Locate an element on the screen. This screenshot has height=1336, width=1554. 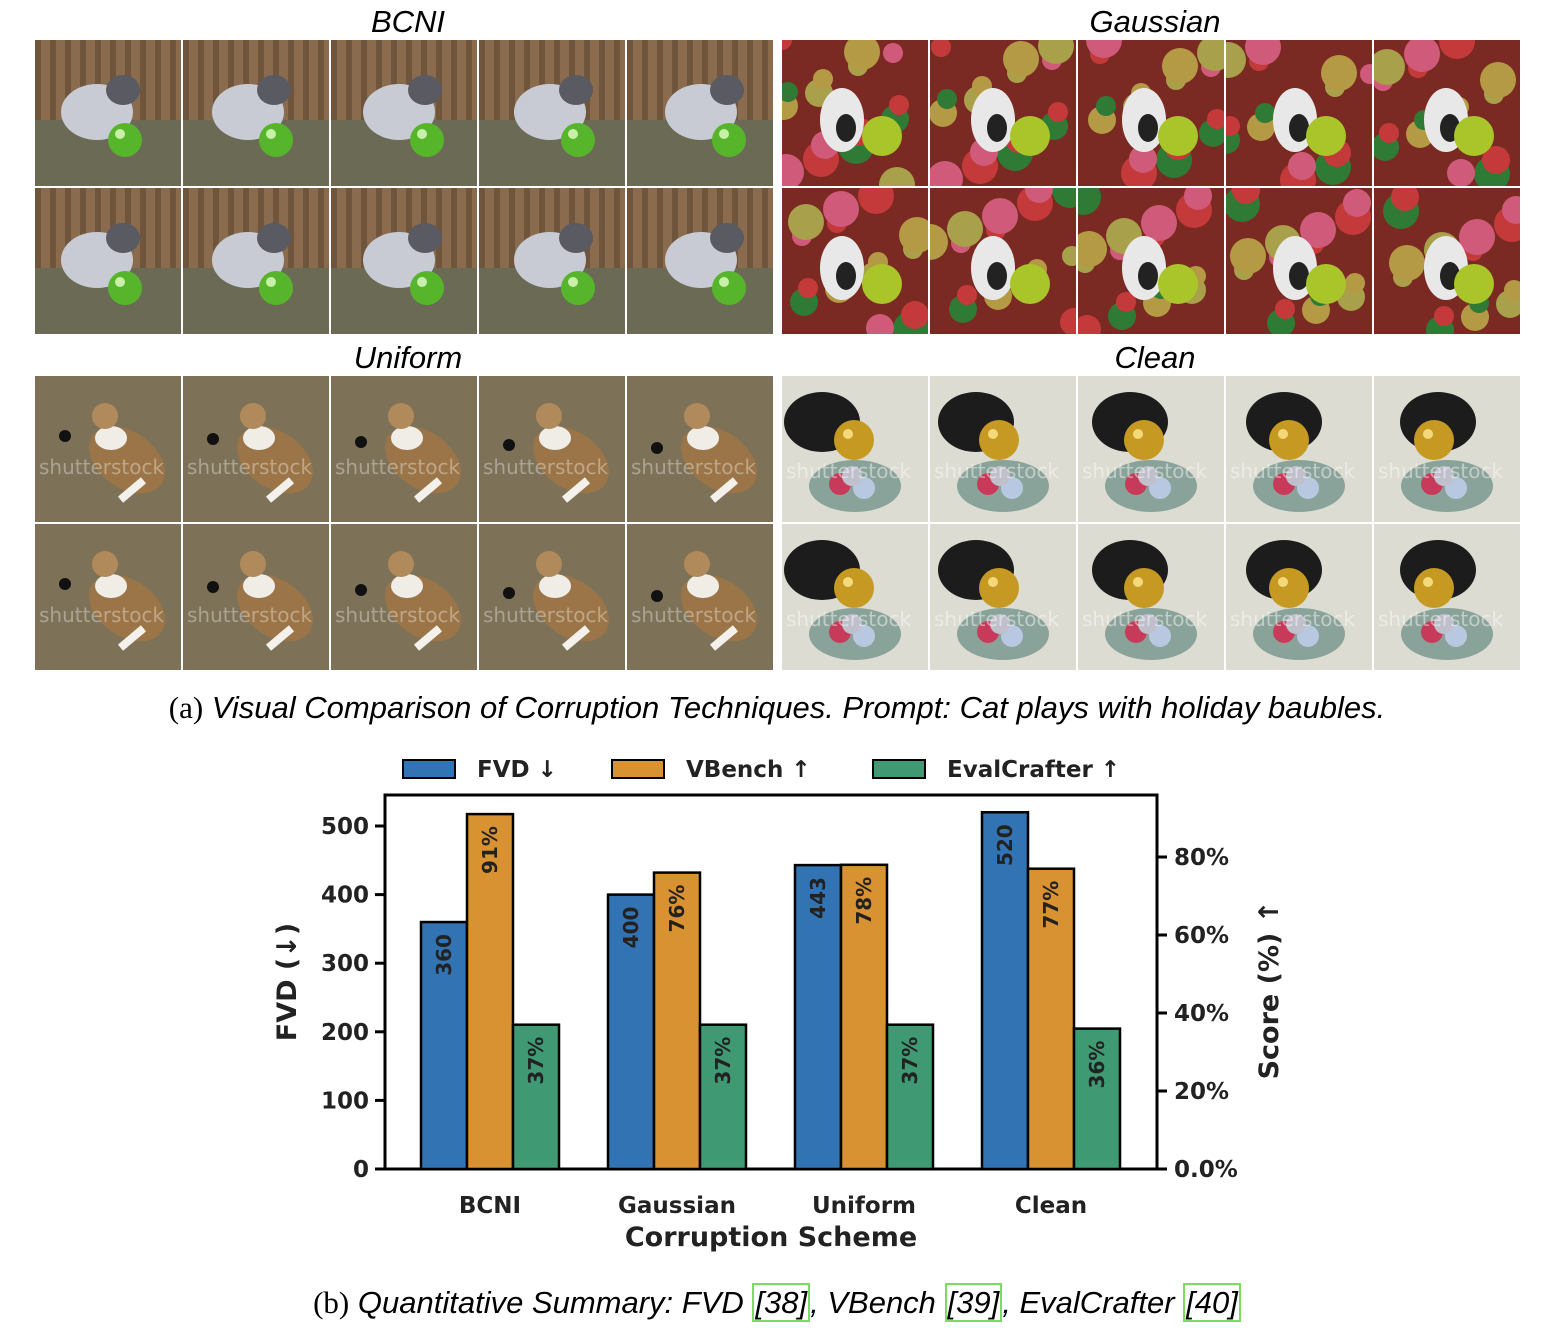
category-label: Gaussian is located at coordinates (677, 1206).